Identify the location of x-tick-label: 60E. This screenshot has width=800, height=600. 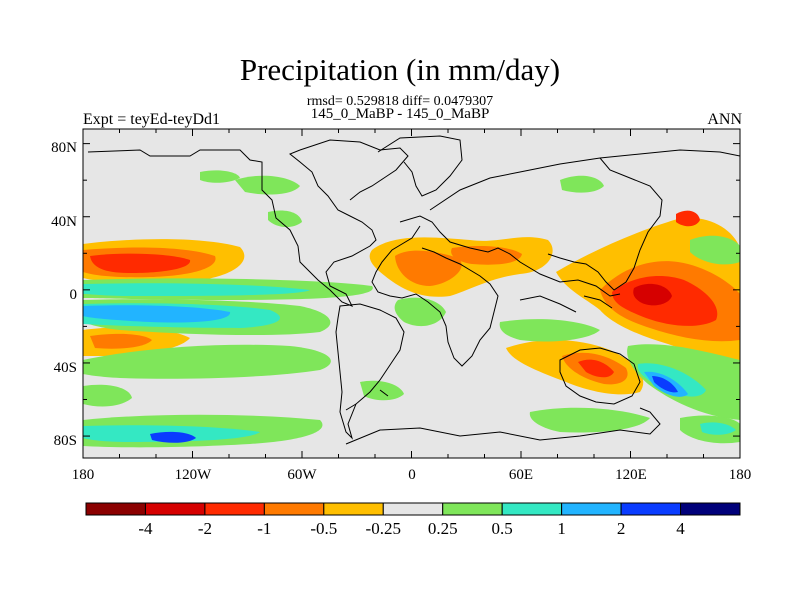
(521, 475).